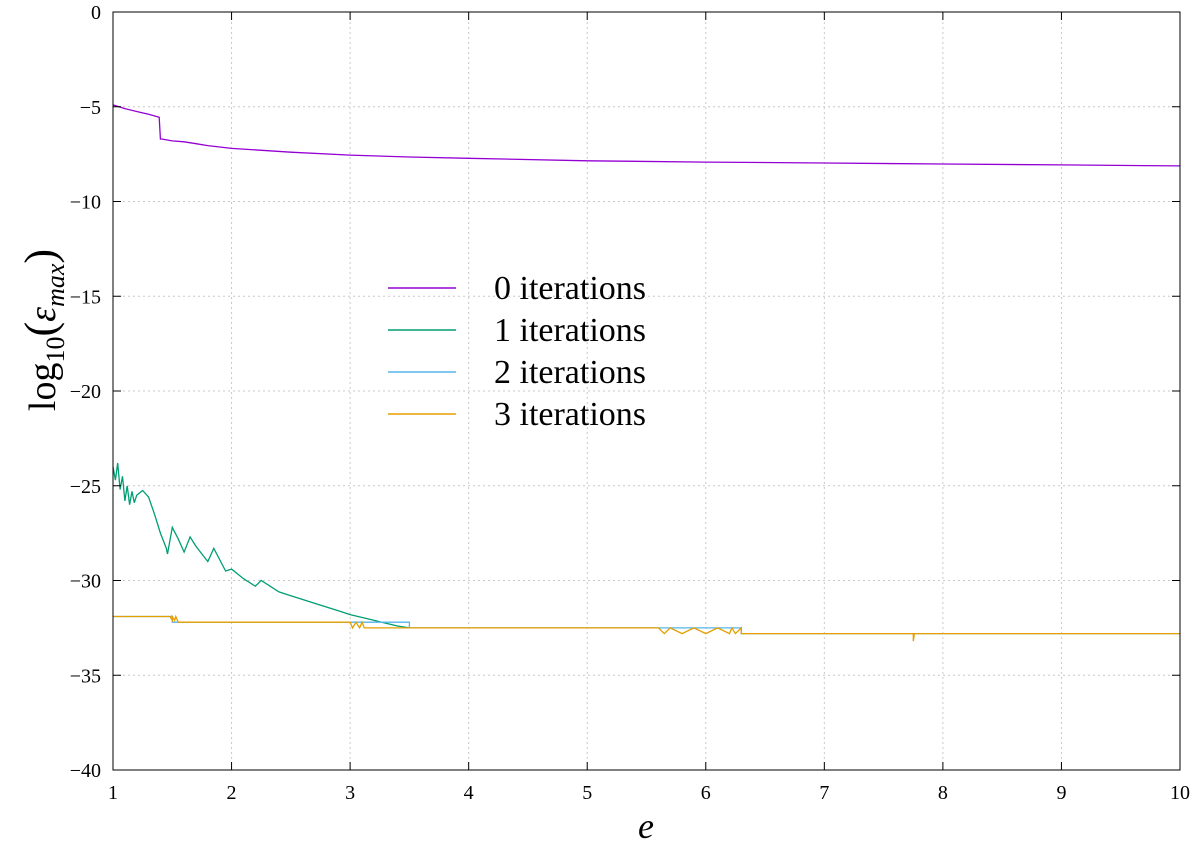  I want to click on y-label-var-sub: max, so click(55, 285).